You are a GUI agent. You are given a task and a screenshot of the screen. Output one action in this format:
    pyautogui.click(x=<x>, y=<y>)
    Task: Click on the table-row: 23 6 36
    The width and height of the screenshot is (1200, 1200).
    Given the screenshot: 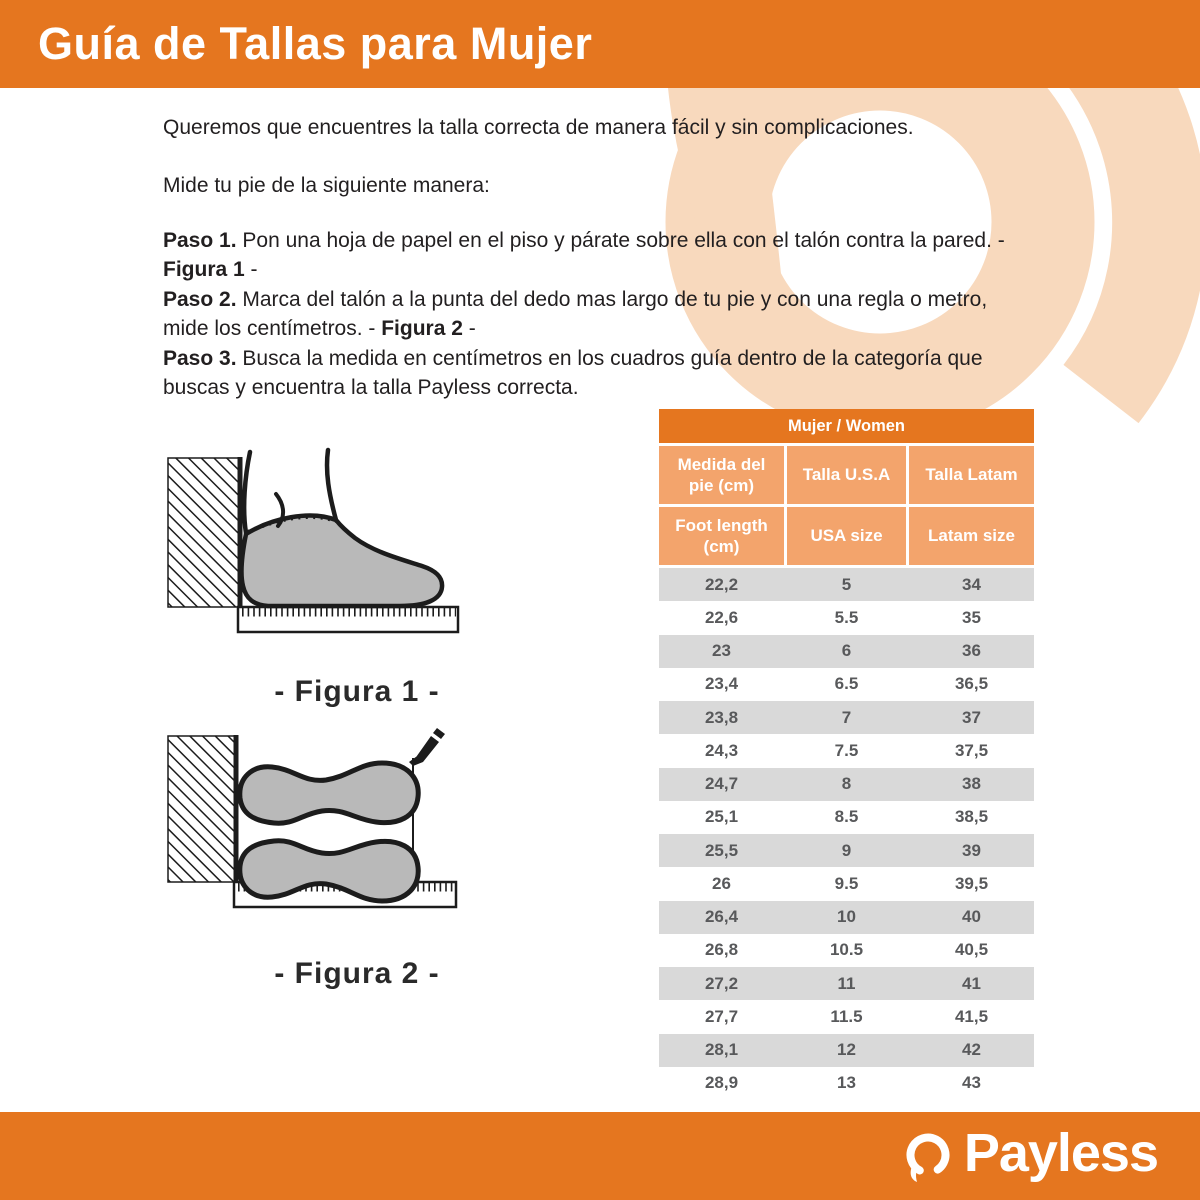 What is the action you would take?
    pyautogui.click(x=846, y=651)
    